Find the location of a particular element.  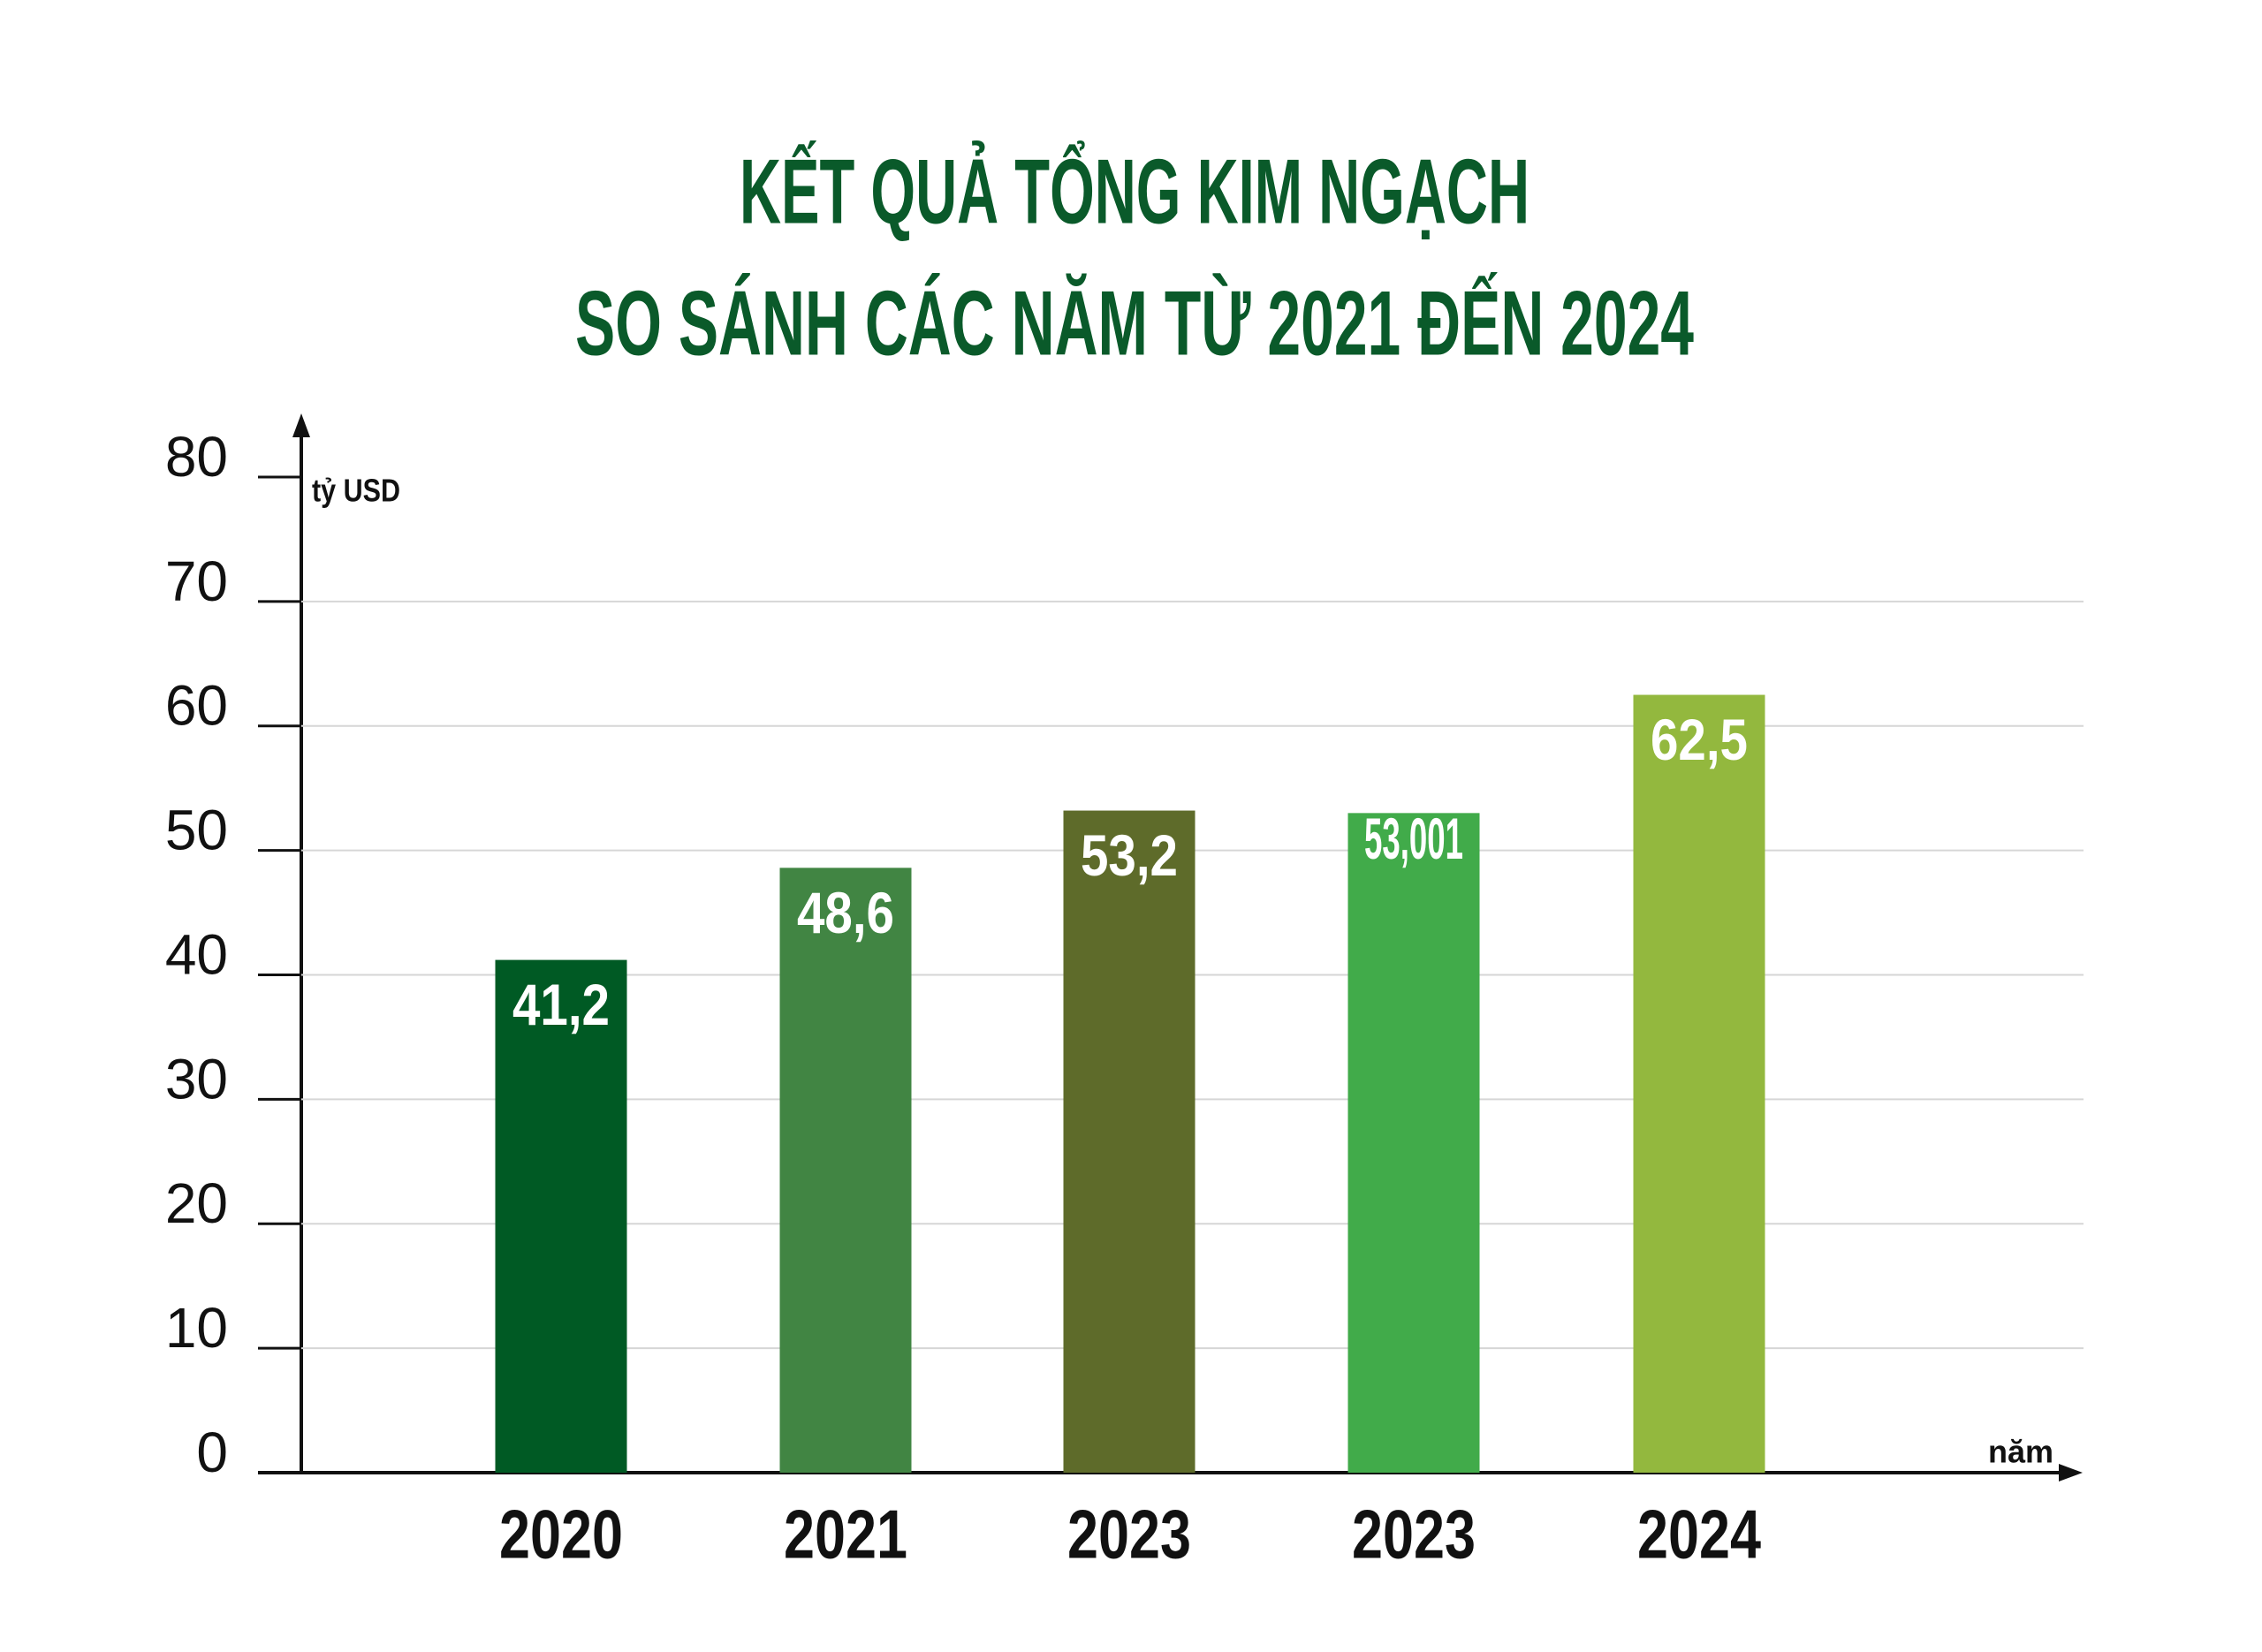

y-tick-label: 10 is located at coordinates (196, 1328).